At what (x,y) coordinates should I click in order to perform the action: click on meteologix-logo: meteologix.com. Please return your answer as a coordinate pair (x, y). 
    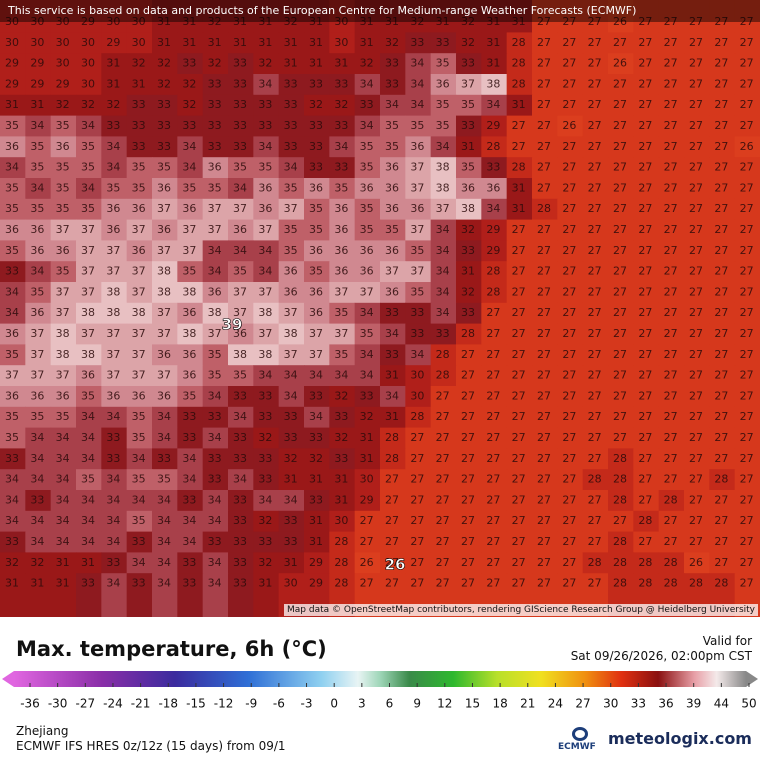
    Looking at the image, I should click on (680, 738).